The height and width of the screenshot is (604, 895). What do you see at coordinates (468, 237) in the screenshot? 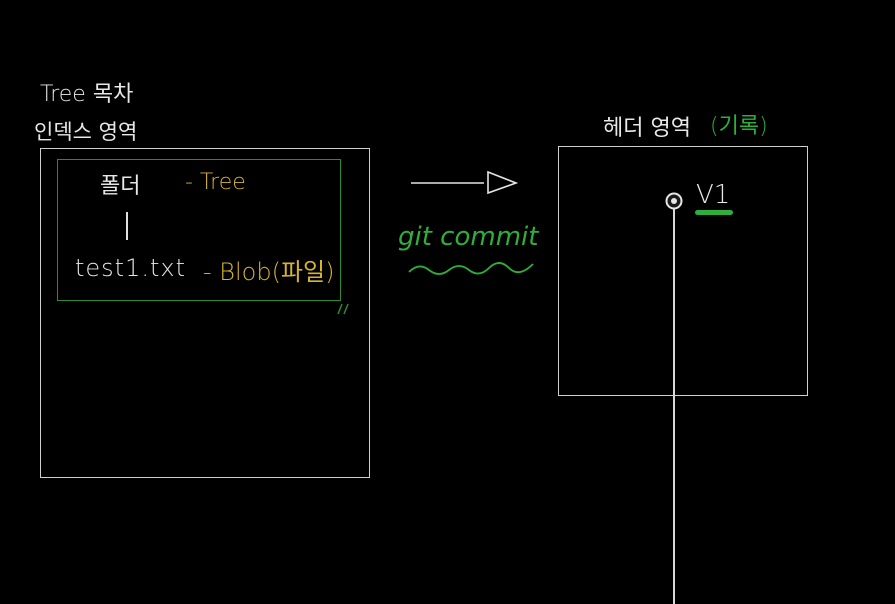
I see `git-commit-label: git commit` at bounding box center [468, 237].